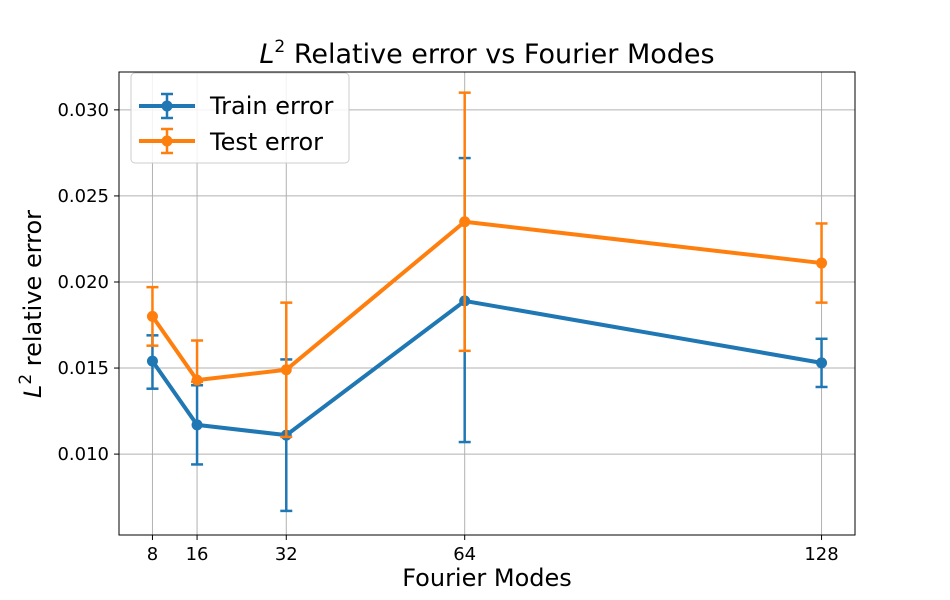  Describe the element at coordinates (266, 142) in the screenshot. I see `legend-label-test: Test error` at that location.